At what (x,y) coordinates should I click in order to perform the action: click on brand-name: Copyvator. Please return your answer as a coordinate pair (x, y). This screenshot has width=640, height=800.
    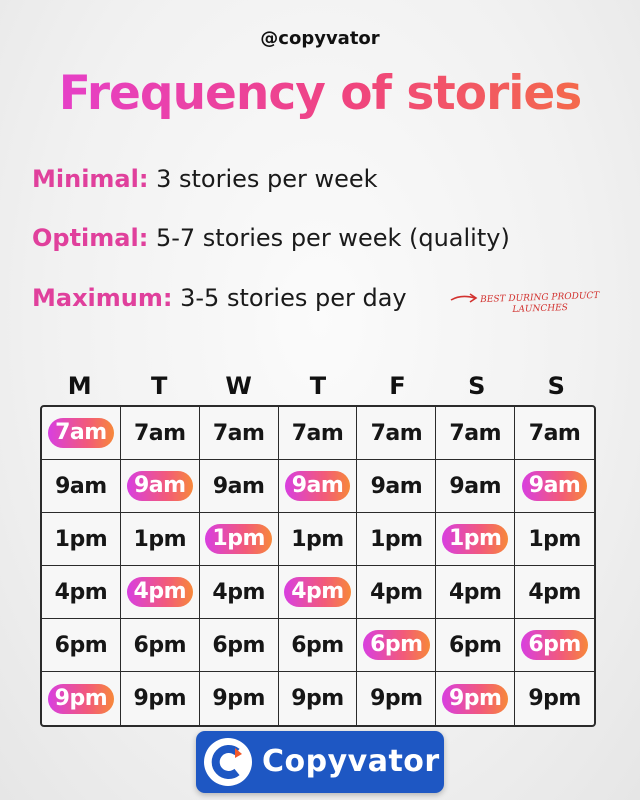
    Looking at the image, I should click on (351, 761).